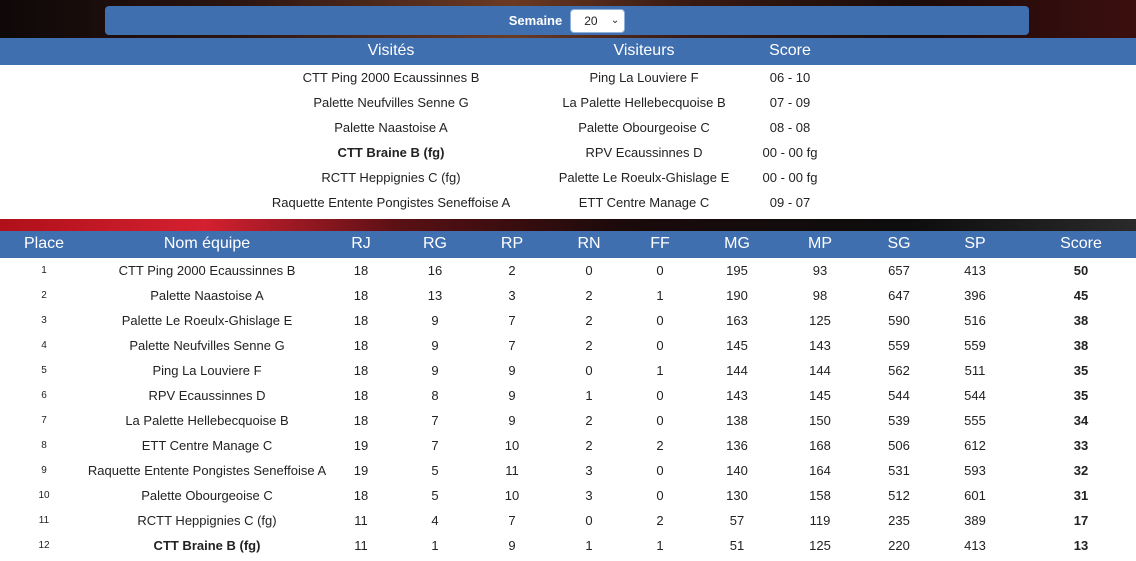  I want to click on rank-team-name: Palette Neufvilles Senne G, so click(207, 345).